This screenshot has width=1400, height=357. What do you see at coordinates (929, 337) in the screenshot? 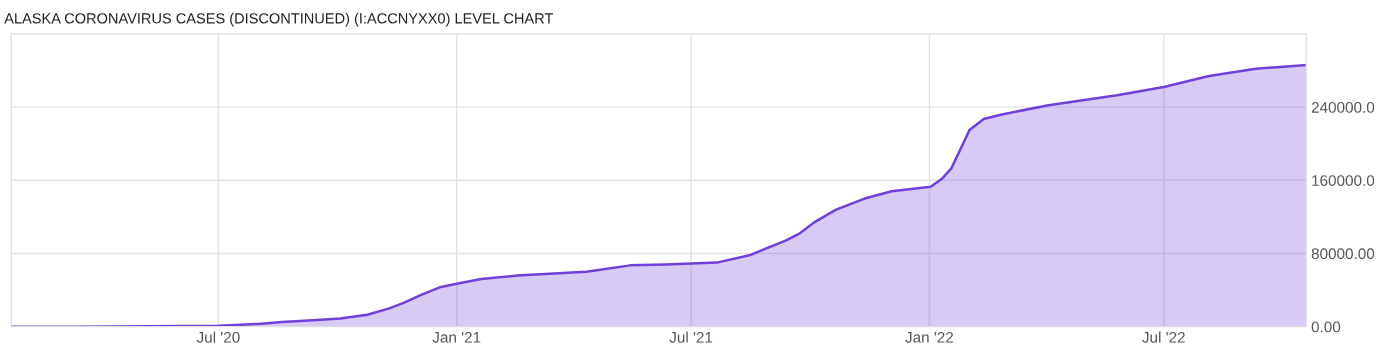
I see `x-tick-label: Jan '22` at bounding box center [929, 337].